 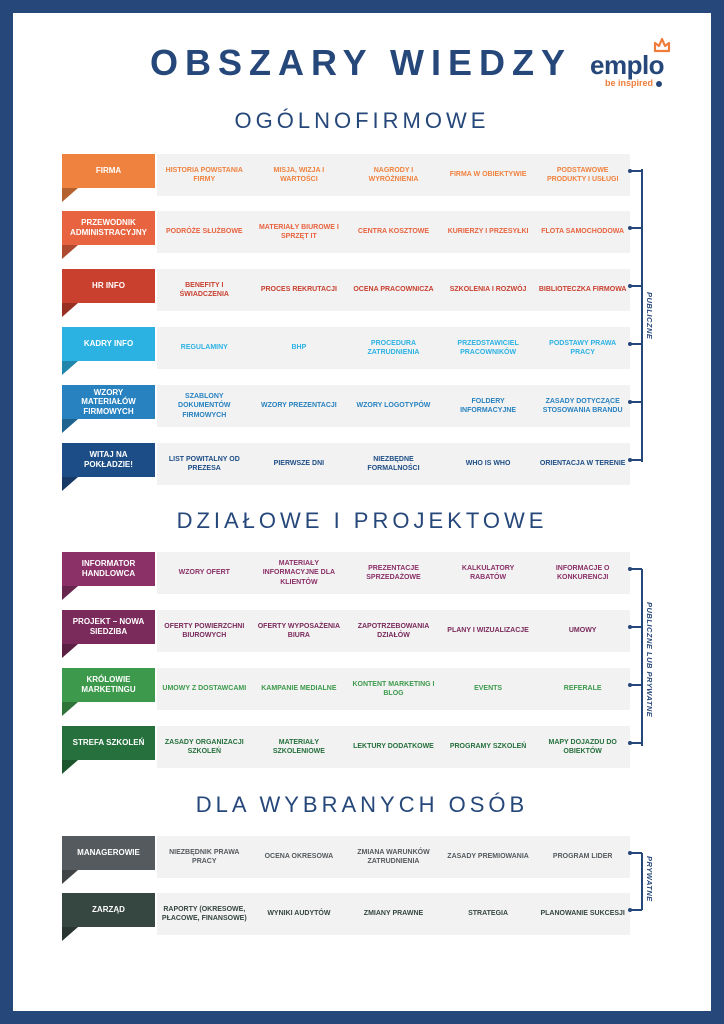 What do you see at coordinates (582, 174) in the screenshot?
I see `topic-item: PODSTAWOWE PRODUKTY I USŁUGI` at bounding box center [582, 174].